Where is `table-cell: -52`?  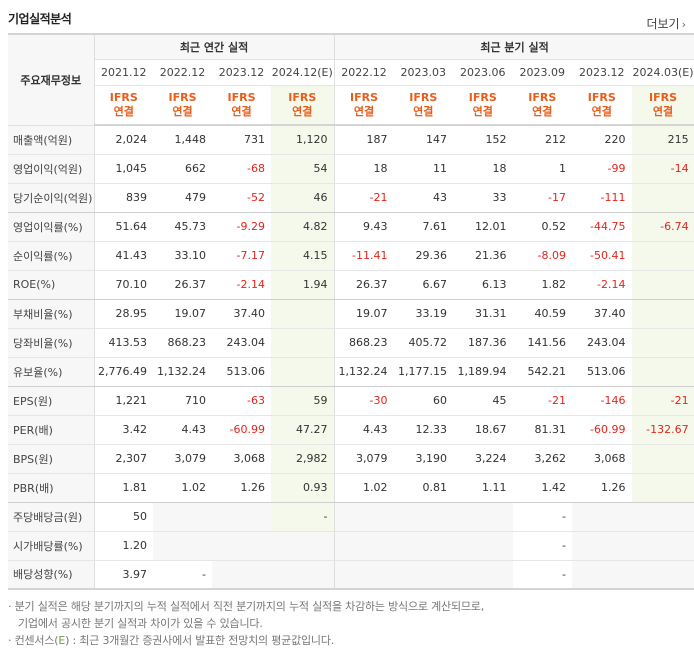 table-cell: -52 is located at coordinates (241, 198).